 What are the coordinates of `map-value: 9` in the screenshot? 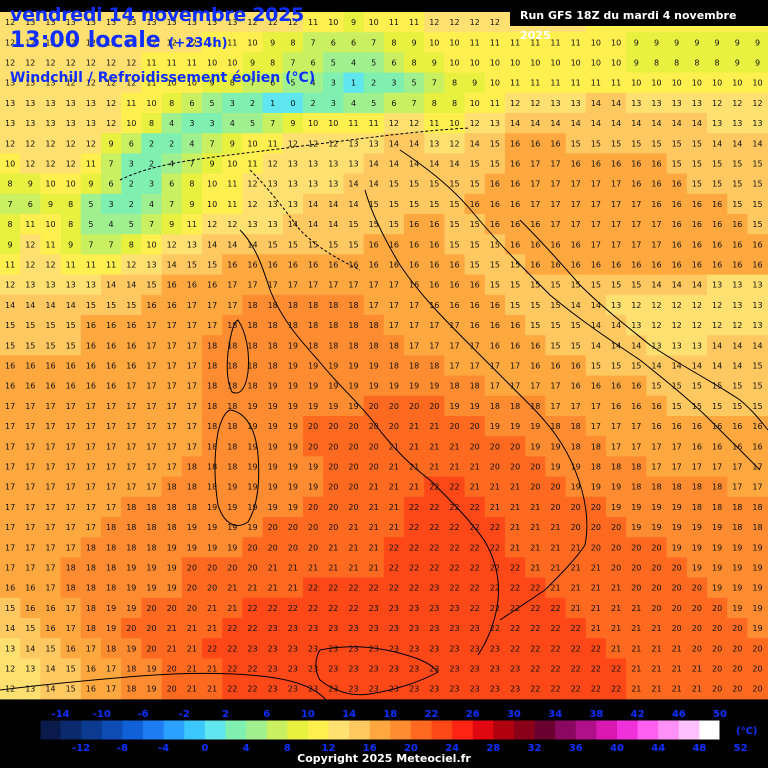 It's located at (292, 123).